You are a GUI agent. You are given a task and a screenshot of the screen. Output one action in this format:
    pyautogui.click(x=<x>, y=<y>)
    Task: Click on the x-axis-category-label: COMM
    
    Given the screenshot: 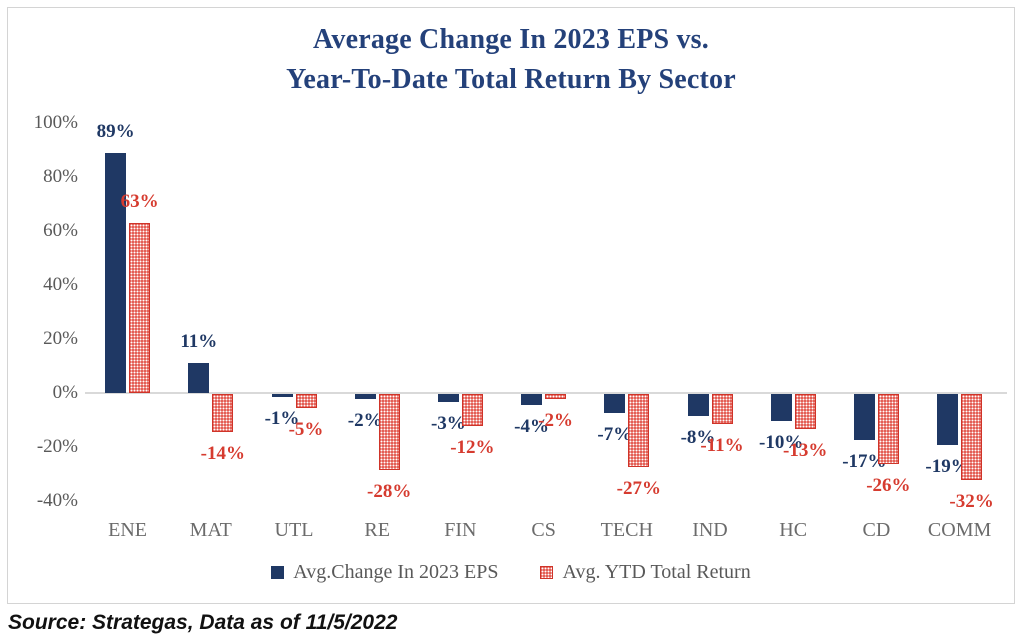 What is the action you would take?
    pyautogui.click(x=959, y=530)
    